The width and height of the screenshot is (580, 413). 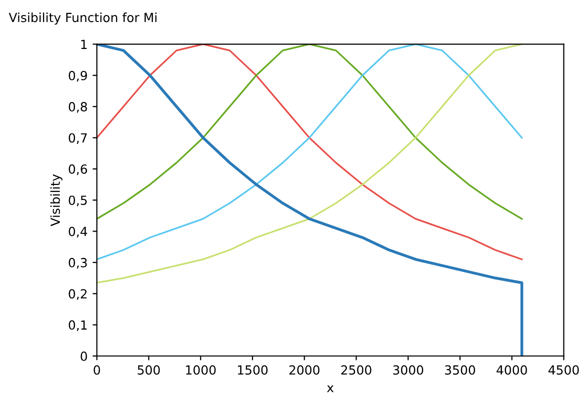 I want to click on x-tick-label: 2000, so click(x=304, y=370).